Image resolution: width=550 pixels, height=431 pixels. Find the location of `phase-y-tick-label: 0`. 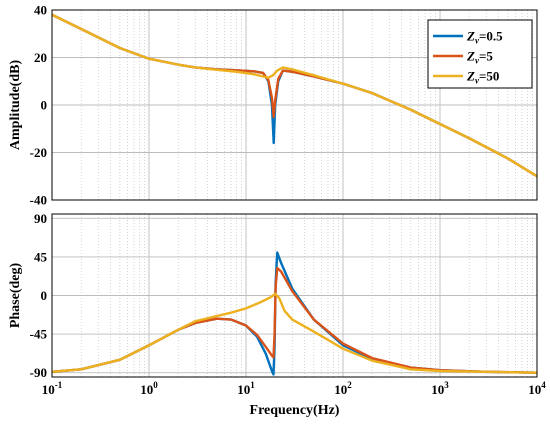

phase-y-tick-label: 0 is located at coordinates (44, 295).